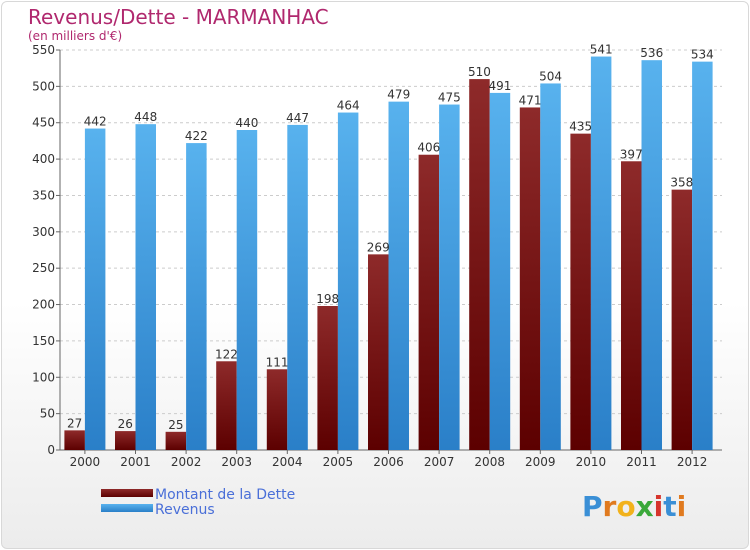  What do you see at coordinates (51, 450) in the screenshot?
I see `y-tick-label: 0` at bounding box center [51, 450].